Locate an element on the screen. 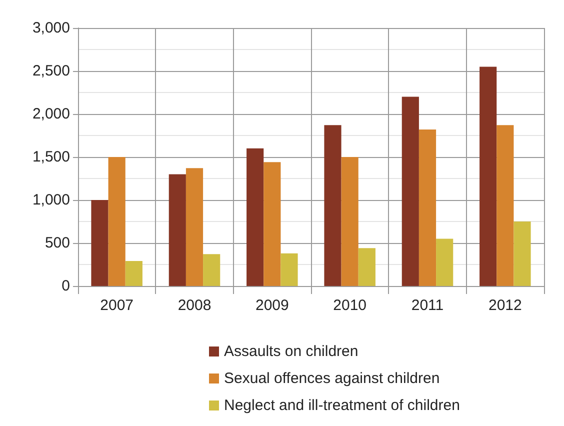  y-tick-label: 0 is located at coordinates (66, 286).